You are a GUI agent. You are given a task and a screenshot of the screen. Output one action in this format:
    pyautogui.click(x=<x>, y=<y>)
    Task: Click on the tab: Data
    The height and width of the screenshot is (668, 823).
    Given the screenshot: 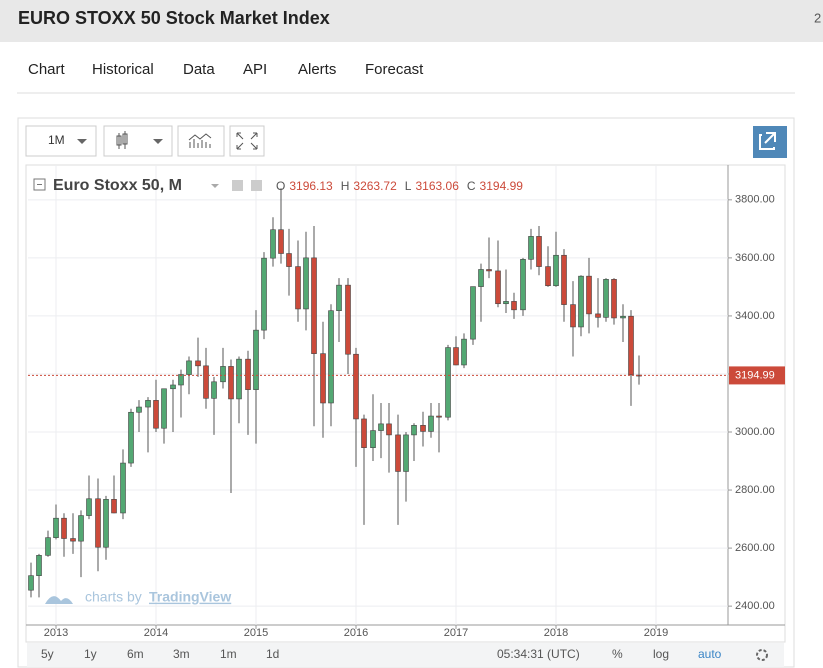 What is the action you would take?
    pyautogui.click(x=199, y=69)
    